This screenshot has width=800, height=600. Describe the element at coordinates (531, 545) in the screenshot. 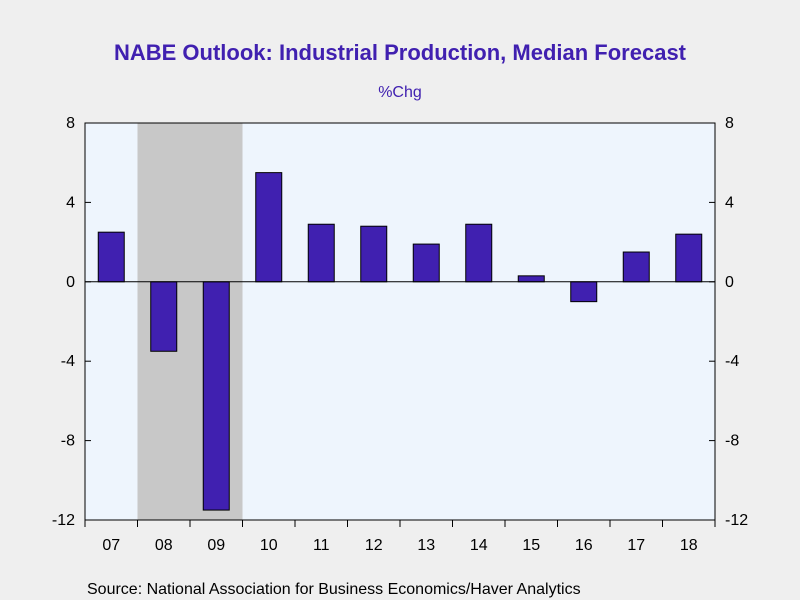

I see `xtick-label-15: 15` at that location.